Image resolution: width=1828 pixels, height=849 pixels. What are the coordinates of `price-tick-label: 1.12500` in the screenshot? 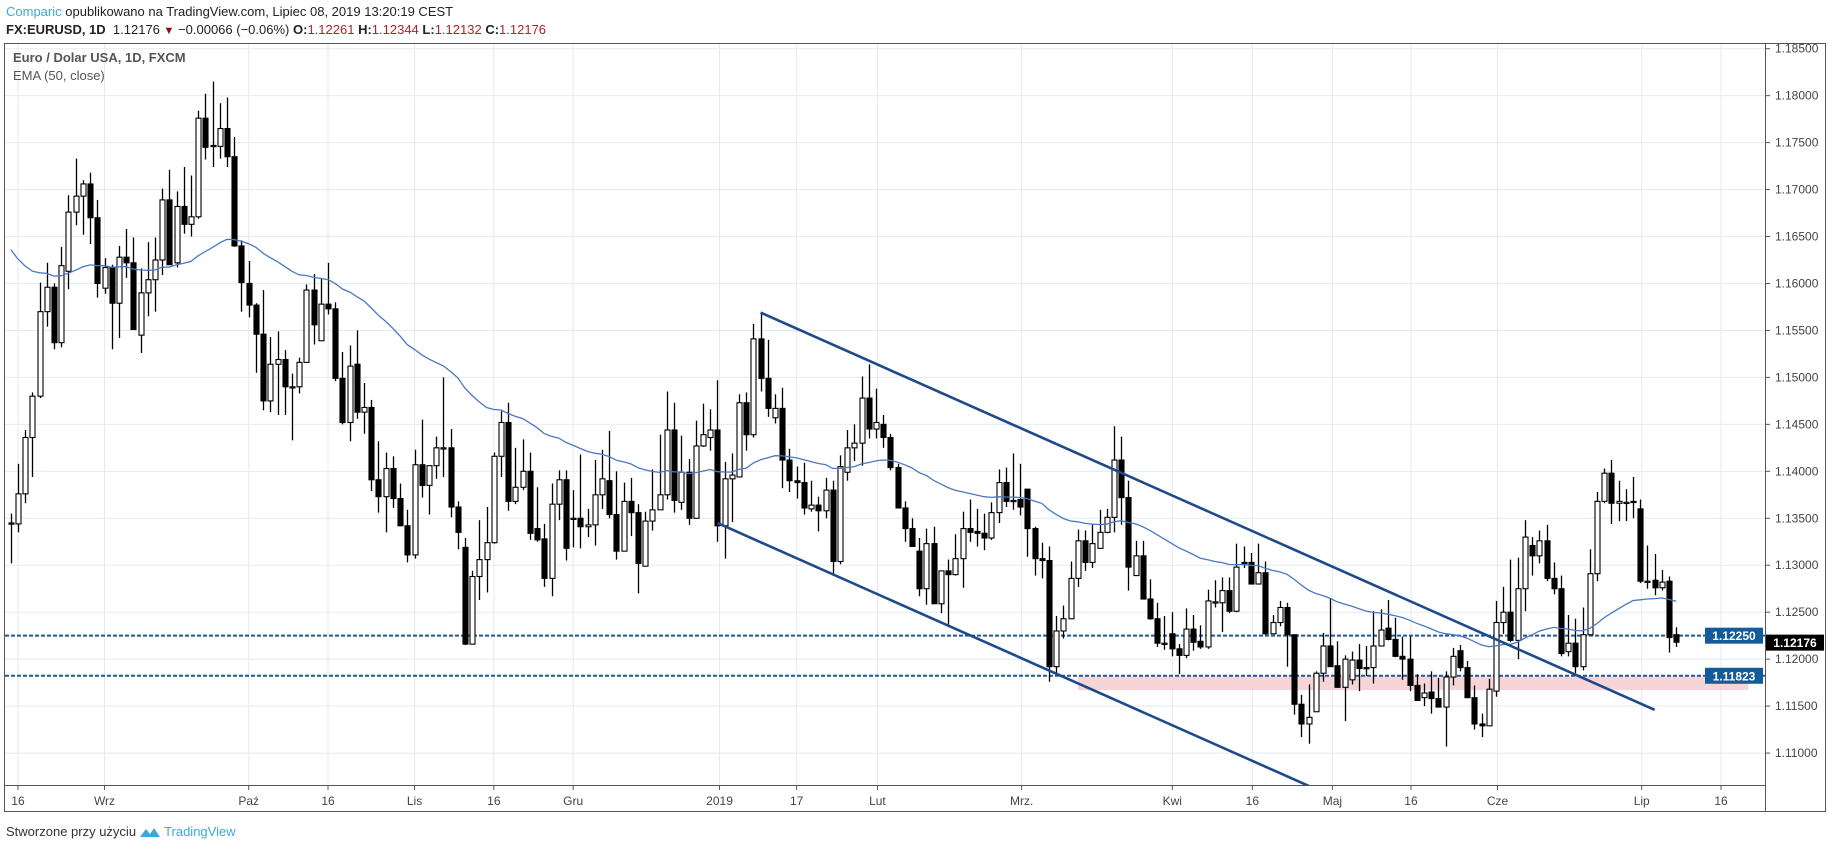 It's located at (1797, 612).